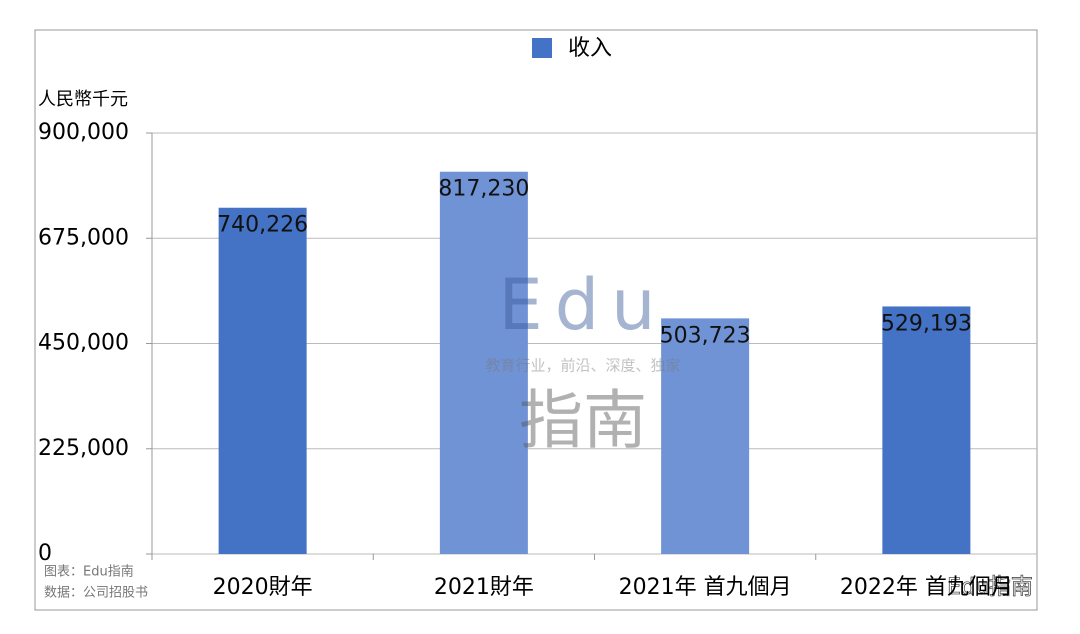 The image size is (1080, 634). Describe the element at coordinates (262, 225) in the screenshot. I see `data-label: 740,226` at that location.